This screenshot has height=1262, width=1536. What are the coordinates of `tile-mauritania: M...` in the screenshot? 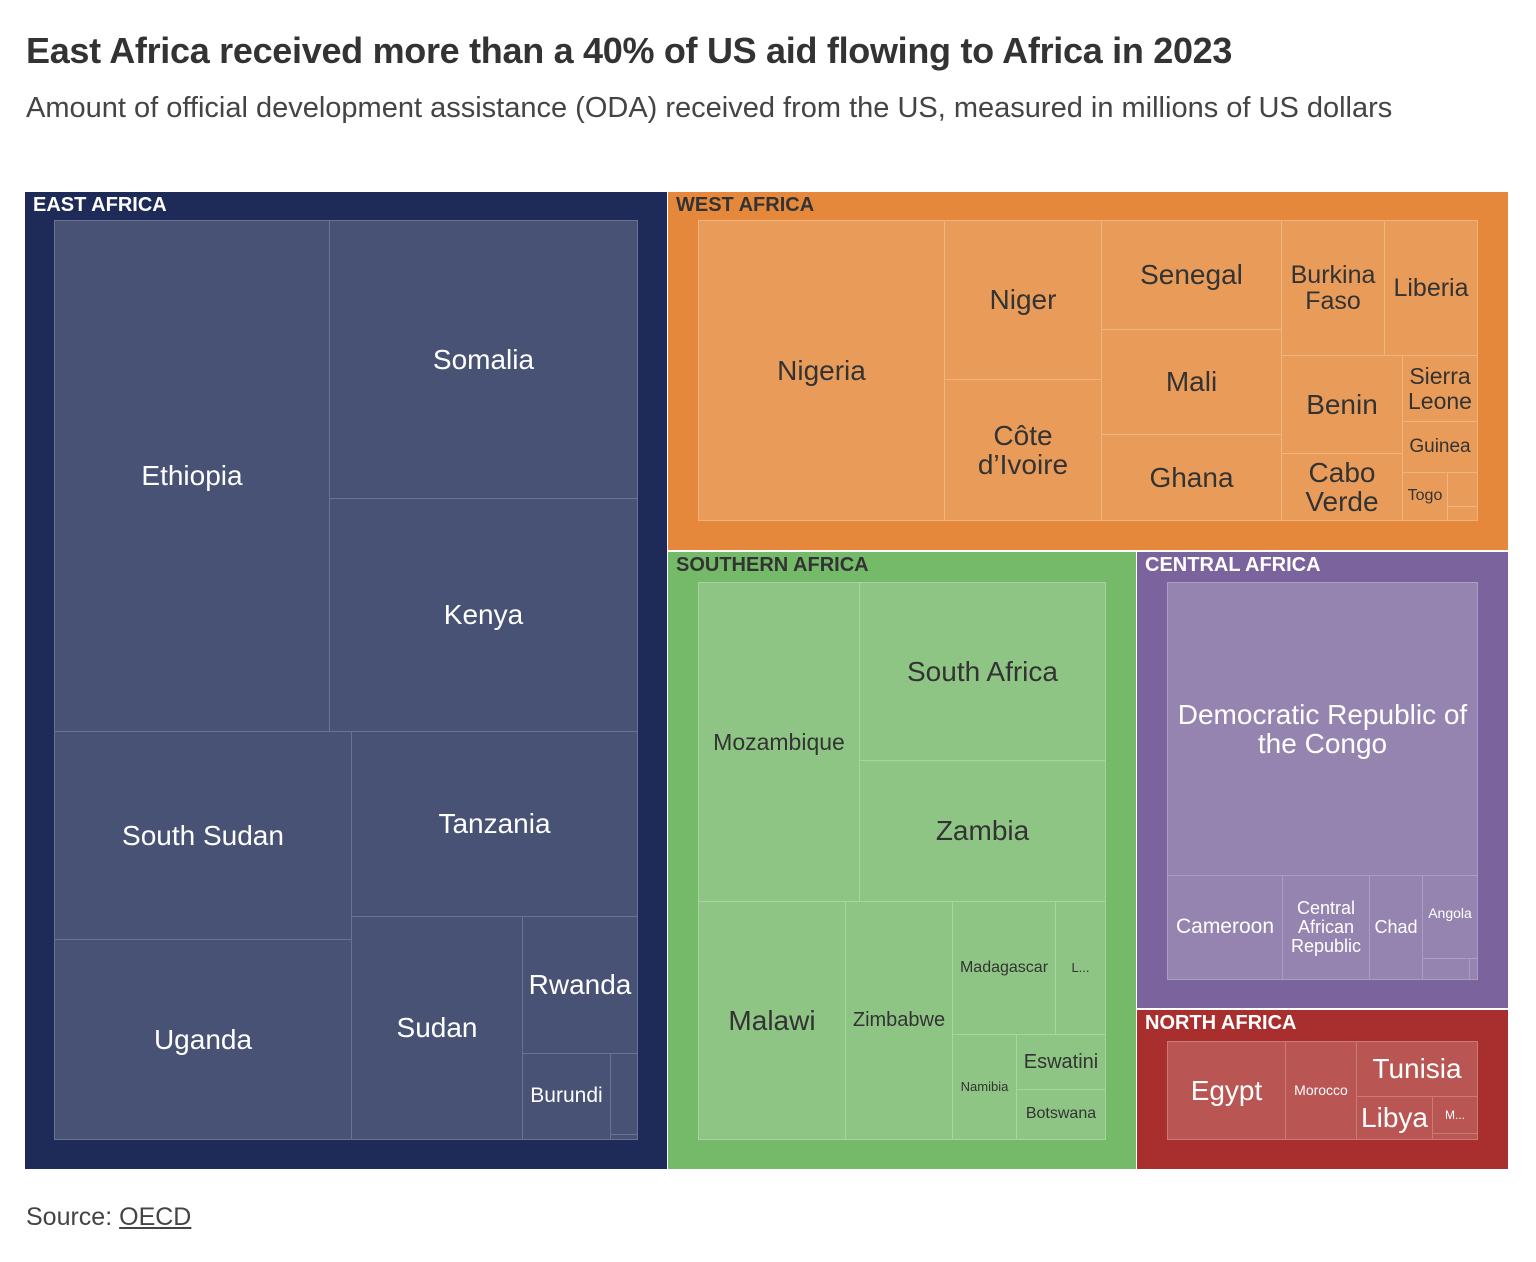 It's located at (1455, 1115).